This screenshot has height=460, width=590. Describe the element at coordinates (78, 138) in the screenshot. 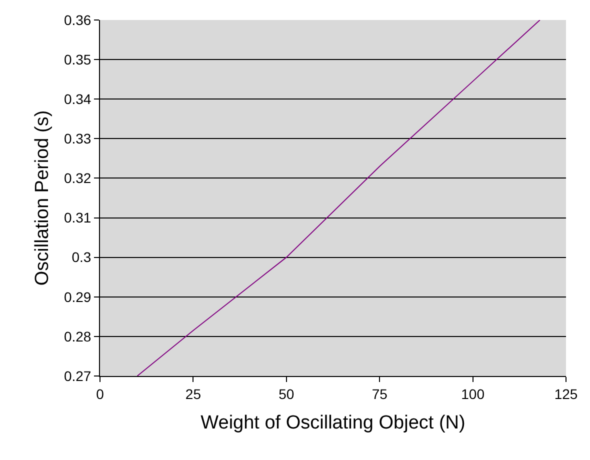

I see `y-tick-label: 0.33` at that location.